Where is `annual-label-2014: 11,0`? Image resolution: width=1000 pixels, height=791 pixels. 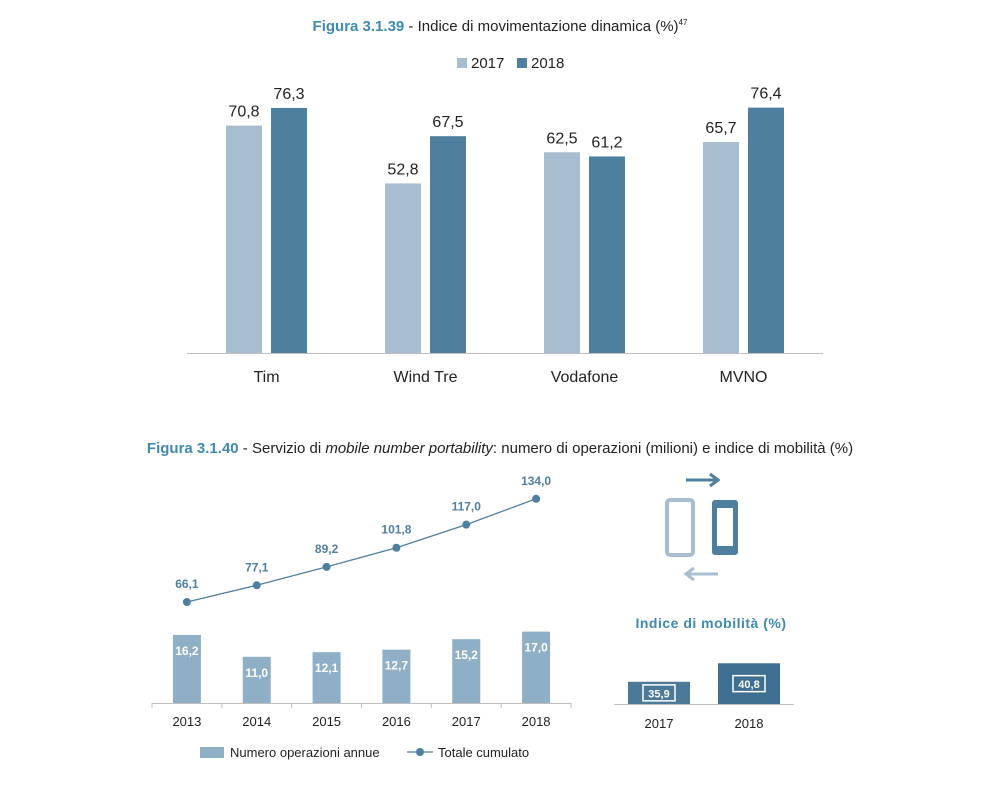 annual-label-2014: 11,0 is located at coordinates (256, 673).